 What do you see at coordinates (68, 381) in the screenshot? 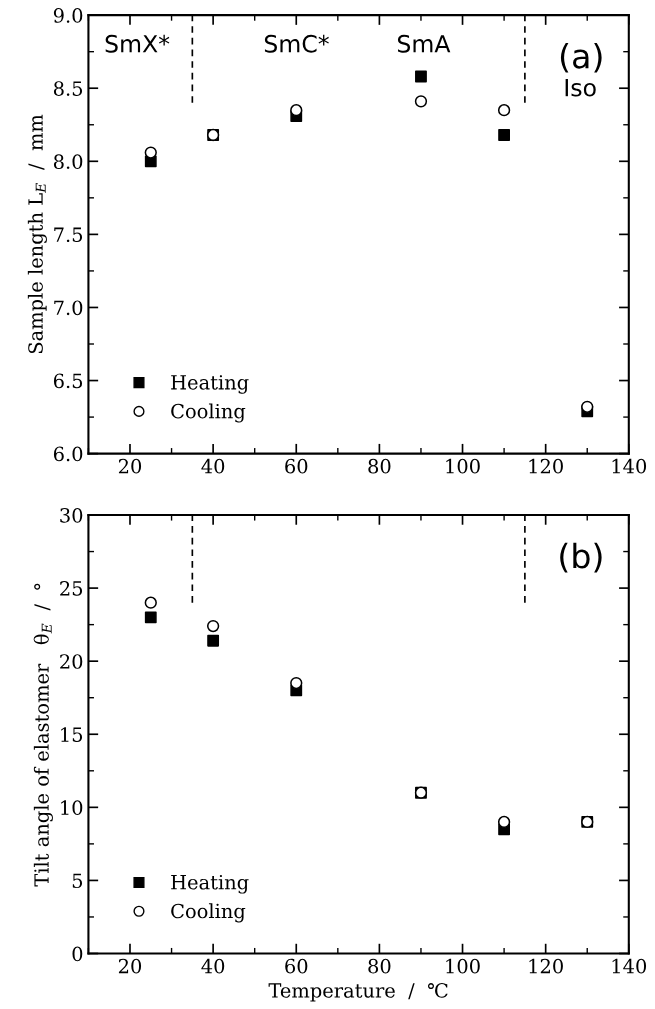
I see `y-tick-label: 6.5` at bounding box center [68, 381].